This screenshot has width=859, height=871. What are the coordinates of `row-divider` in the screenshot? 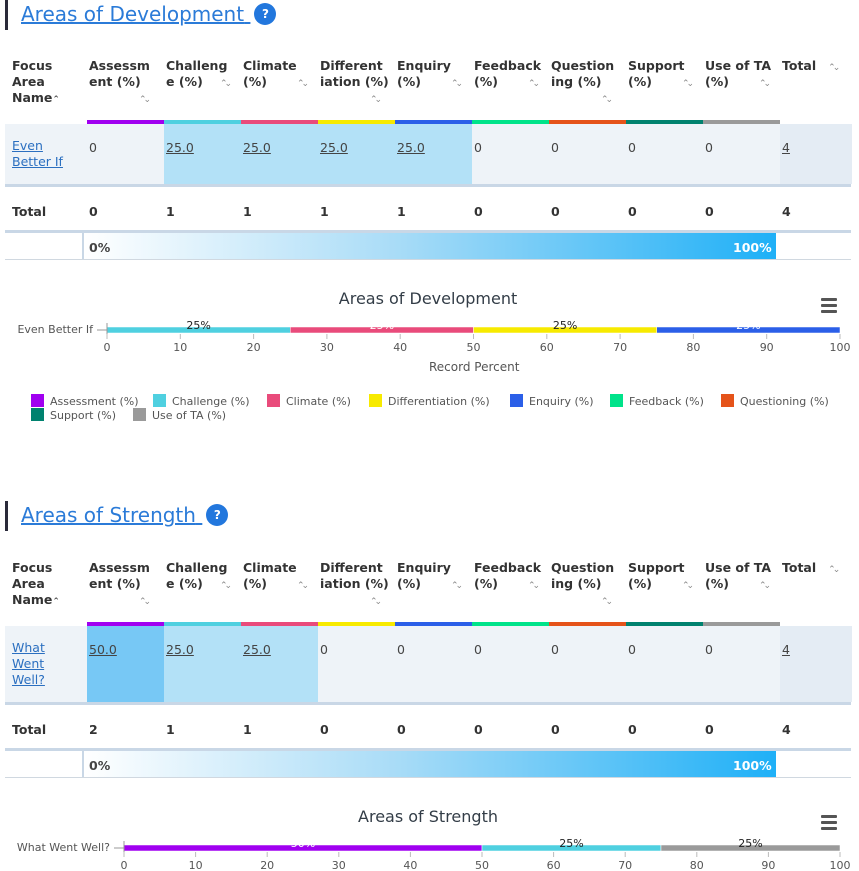 It's located at (428, 703).